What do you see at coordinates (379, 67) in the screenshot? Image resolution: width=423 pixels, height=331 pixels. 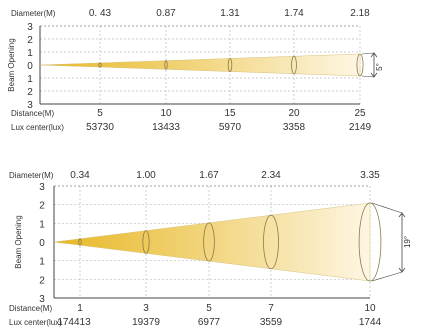 I see `beam-angle-label: 5°` at bounding box center [379, 67].